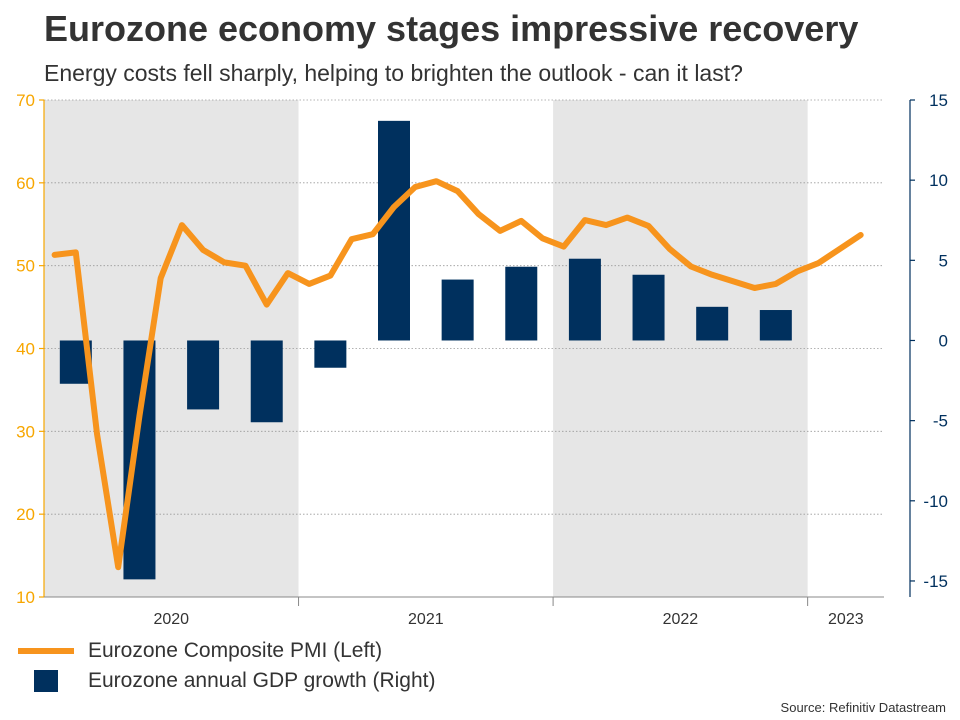  What do you see at coordinates (235, 650) in the screenshot?
I see `legend-label-pmi: Eurozone Composite PMI (Left)` at bounding box center [235, 650].